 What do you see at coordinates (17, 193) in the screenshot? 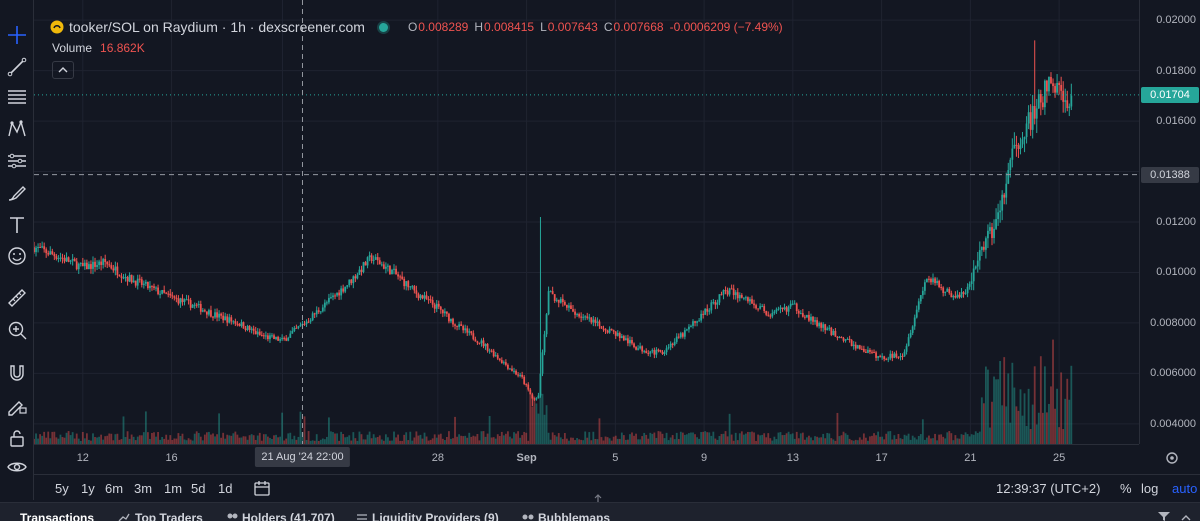
I see `brush-tool` at bounding box center [17, 193].